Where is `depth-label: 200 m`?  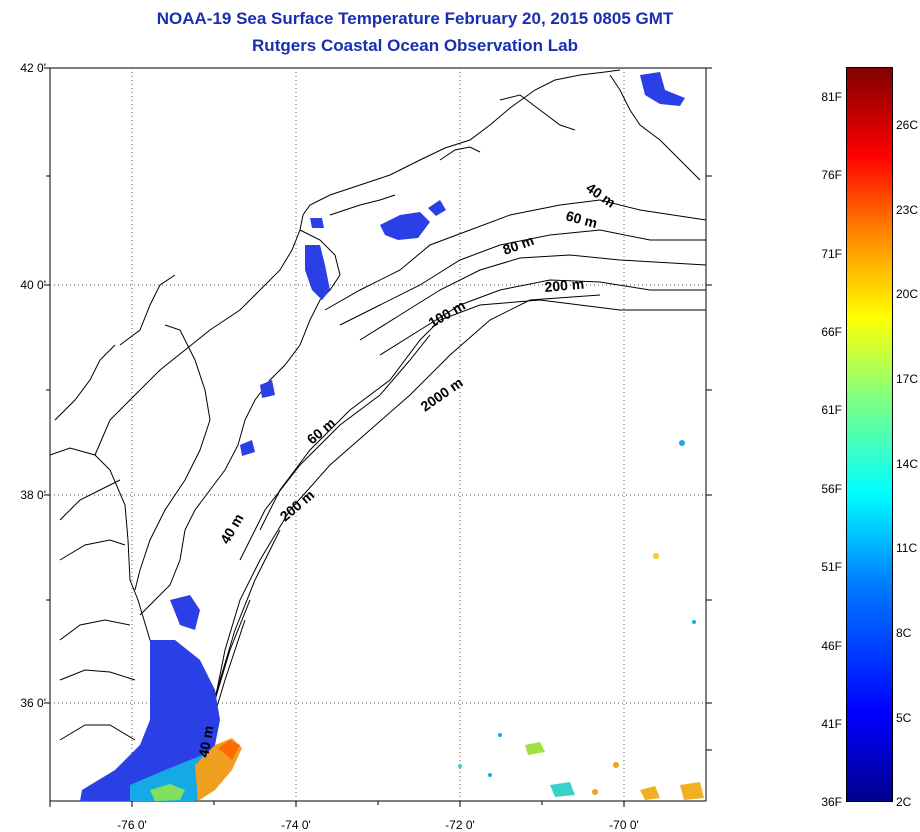
depth-label: 200 m is located at coordinates (564, 285).